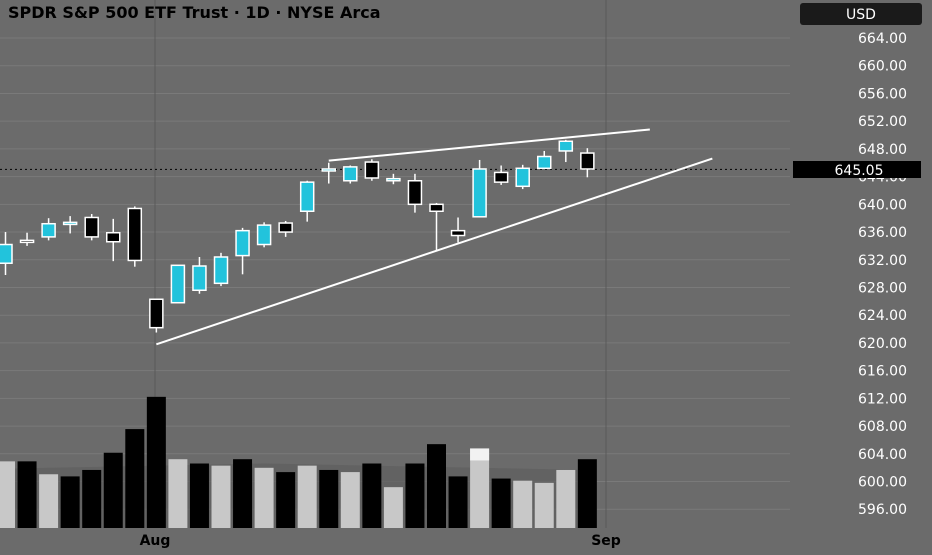  What do you see at coordinates (606, 541) in the screenshot?
I see `x-tick-label: Sep` at bounding box center [606, 541].